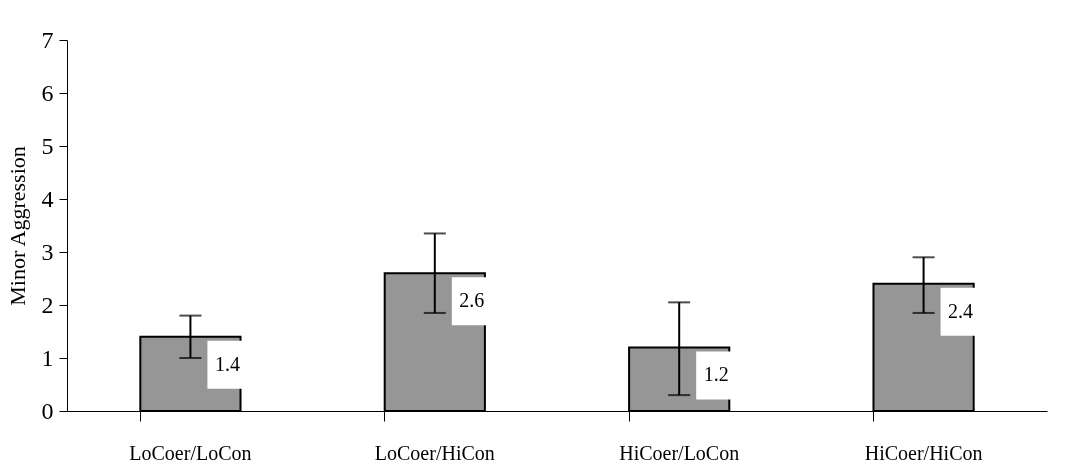  What do you see at coordinates (923, 452) in the screenshot?
I see `x-tick-label: HiCoer/HiCon` at bounding box center [923, 452].